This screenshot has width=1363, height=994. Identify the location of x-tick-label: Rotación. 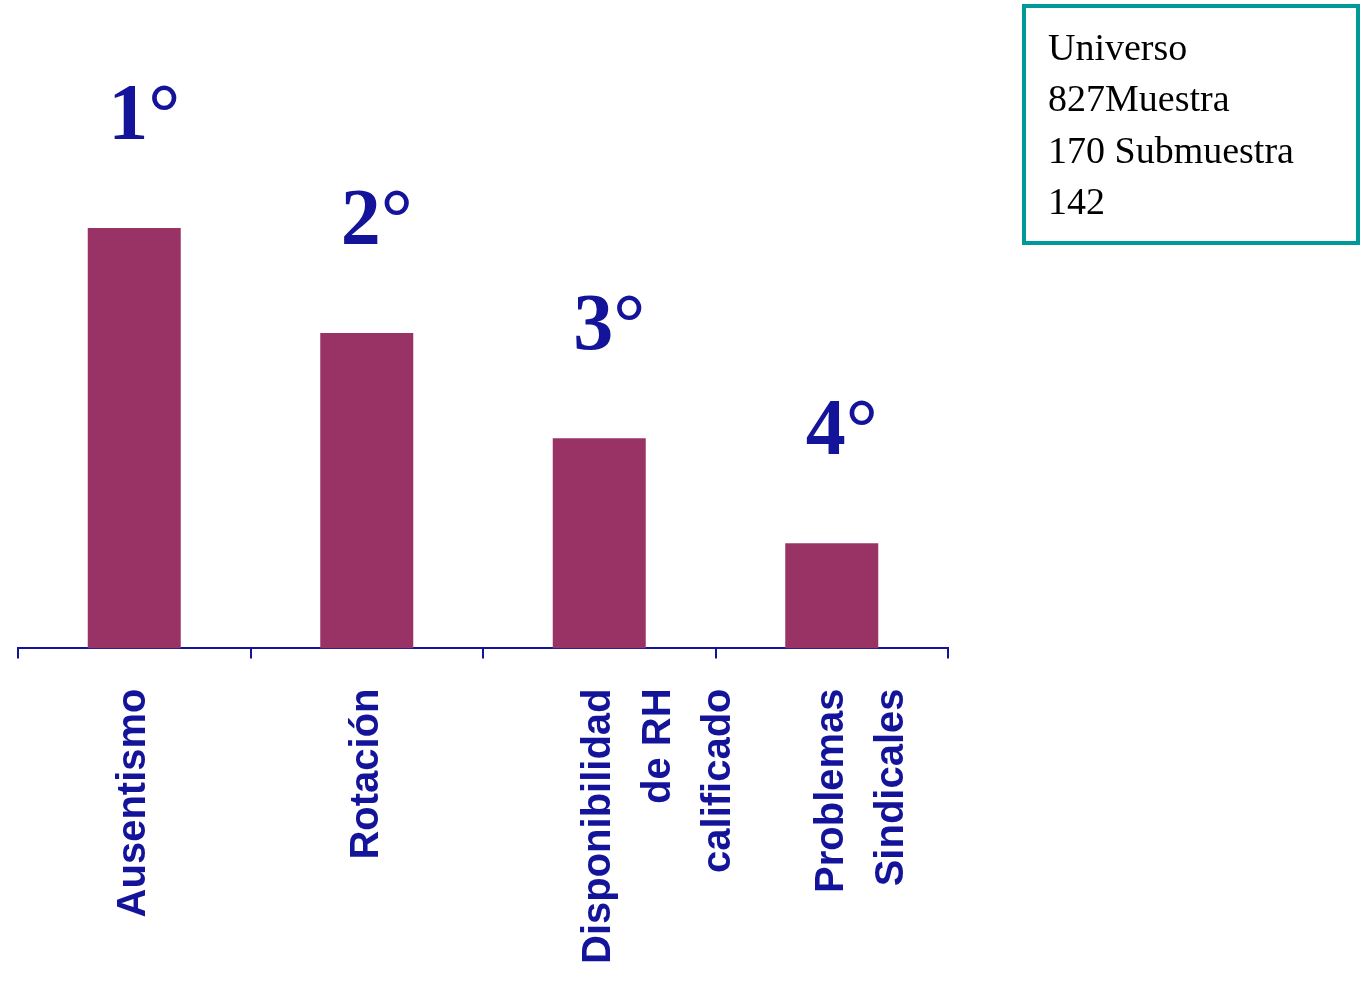
(363, 774).